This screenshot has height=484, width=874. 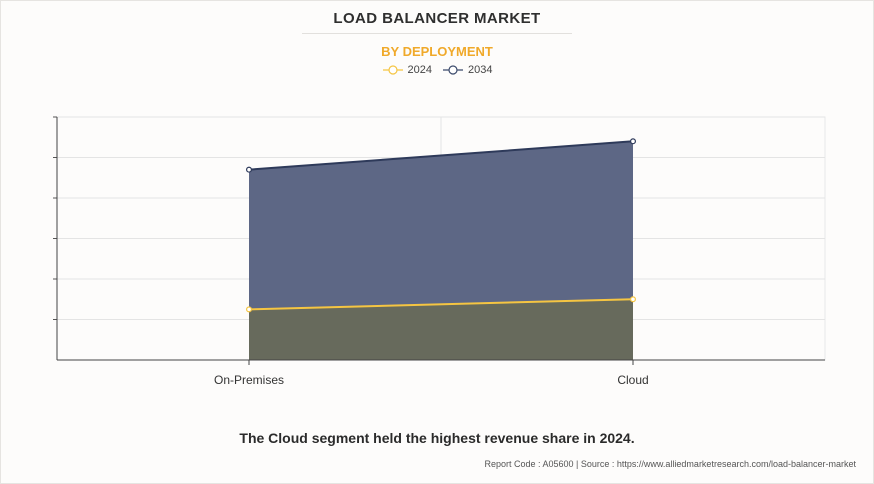 What do you see at coordinates (441, 329) in the screenshot?
I see `area-2024` at bounding box center [441, 329].